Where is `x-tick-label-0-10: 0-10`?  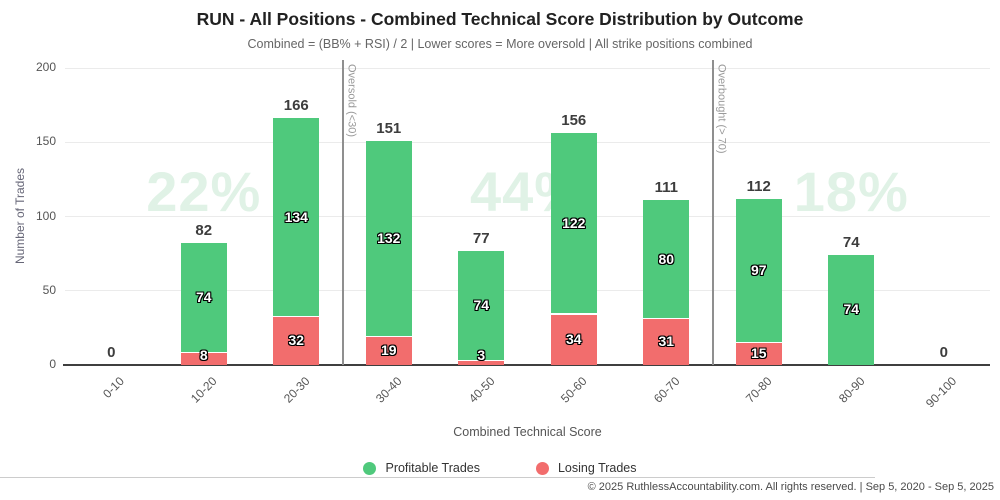 x-tick-label-0-10: 0-10 is located at coordinates (114, 387).